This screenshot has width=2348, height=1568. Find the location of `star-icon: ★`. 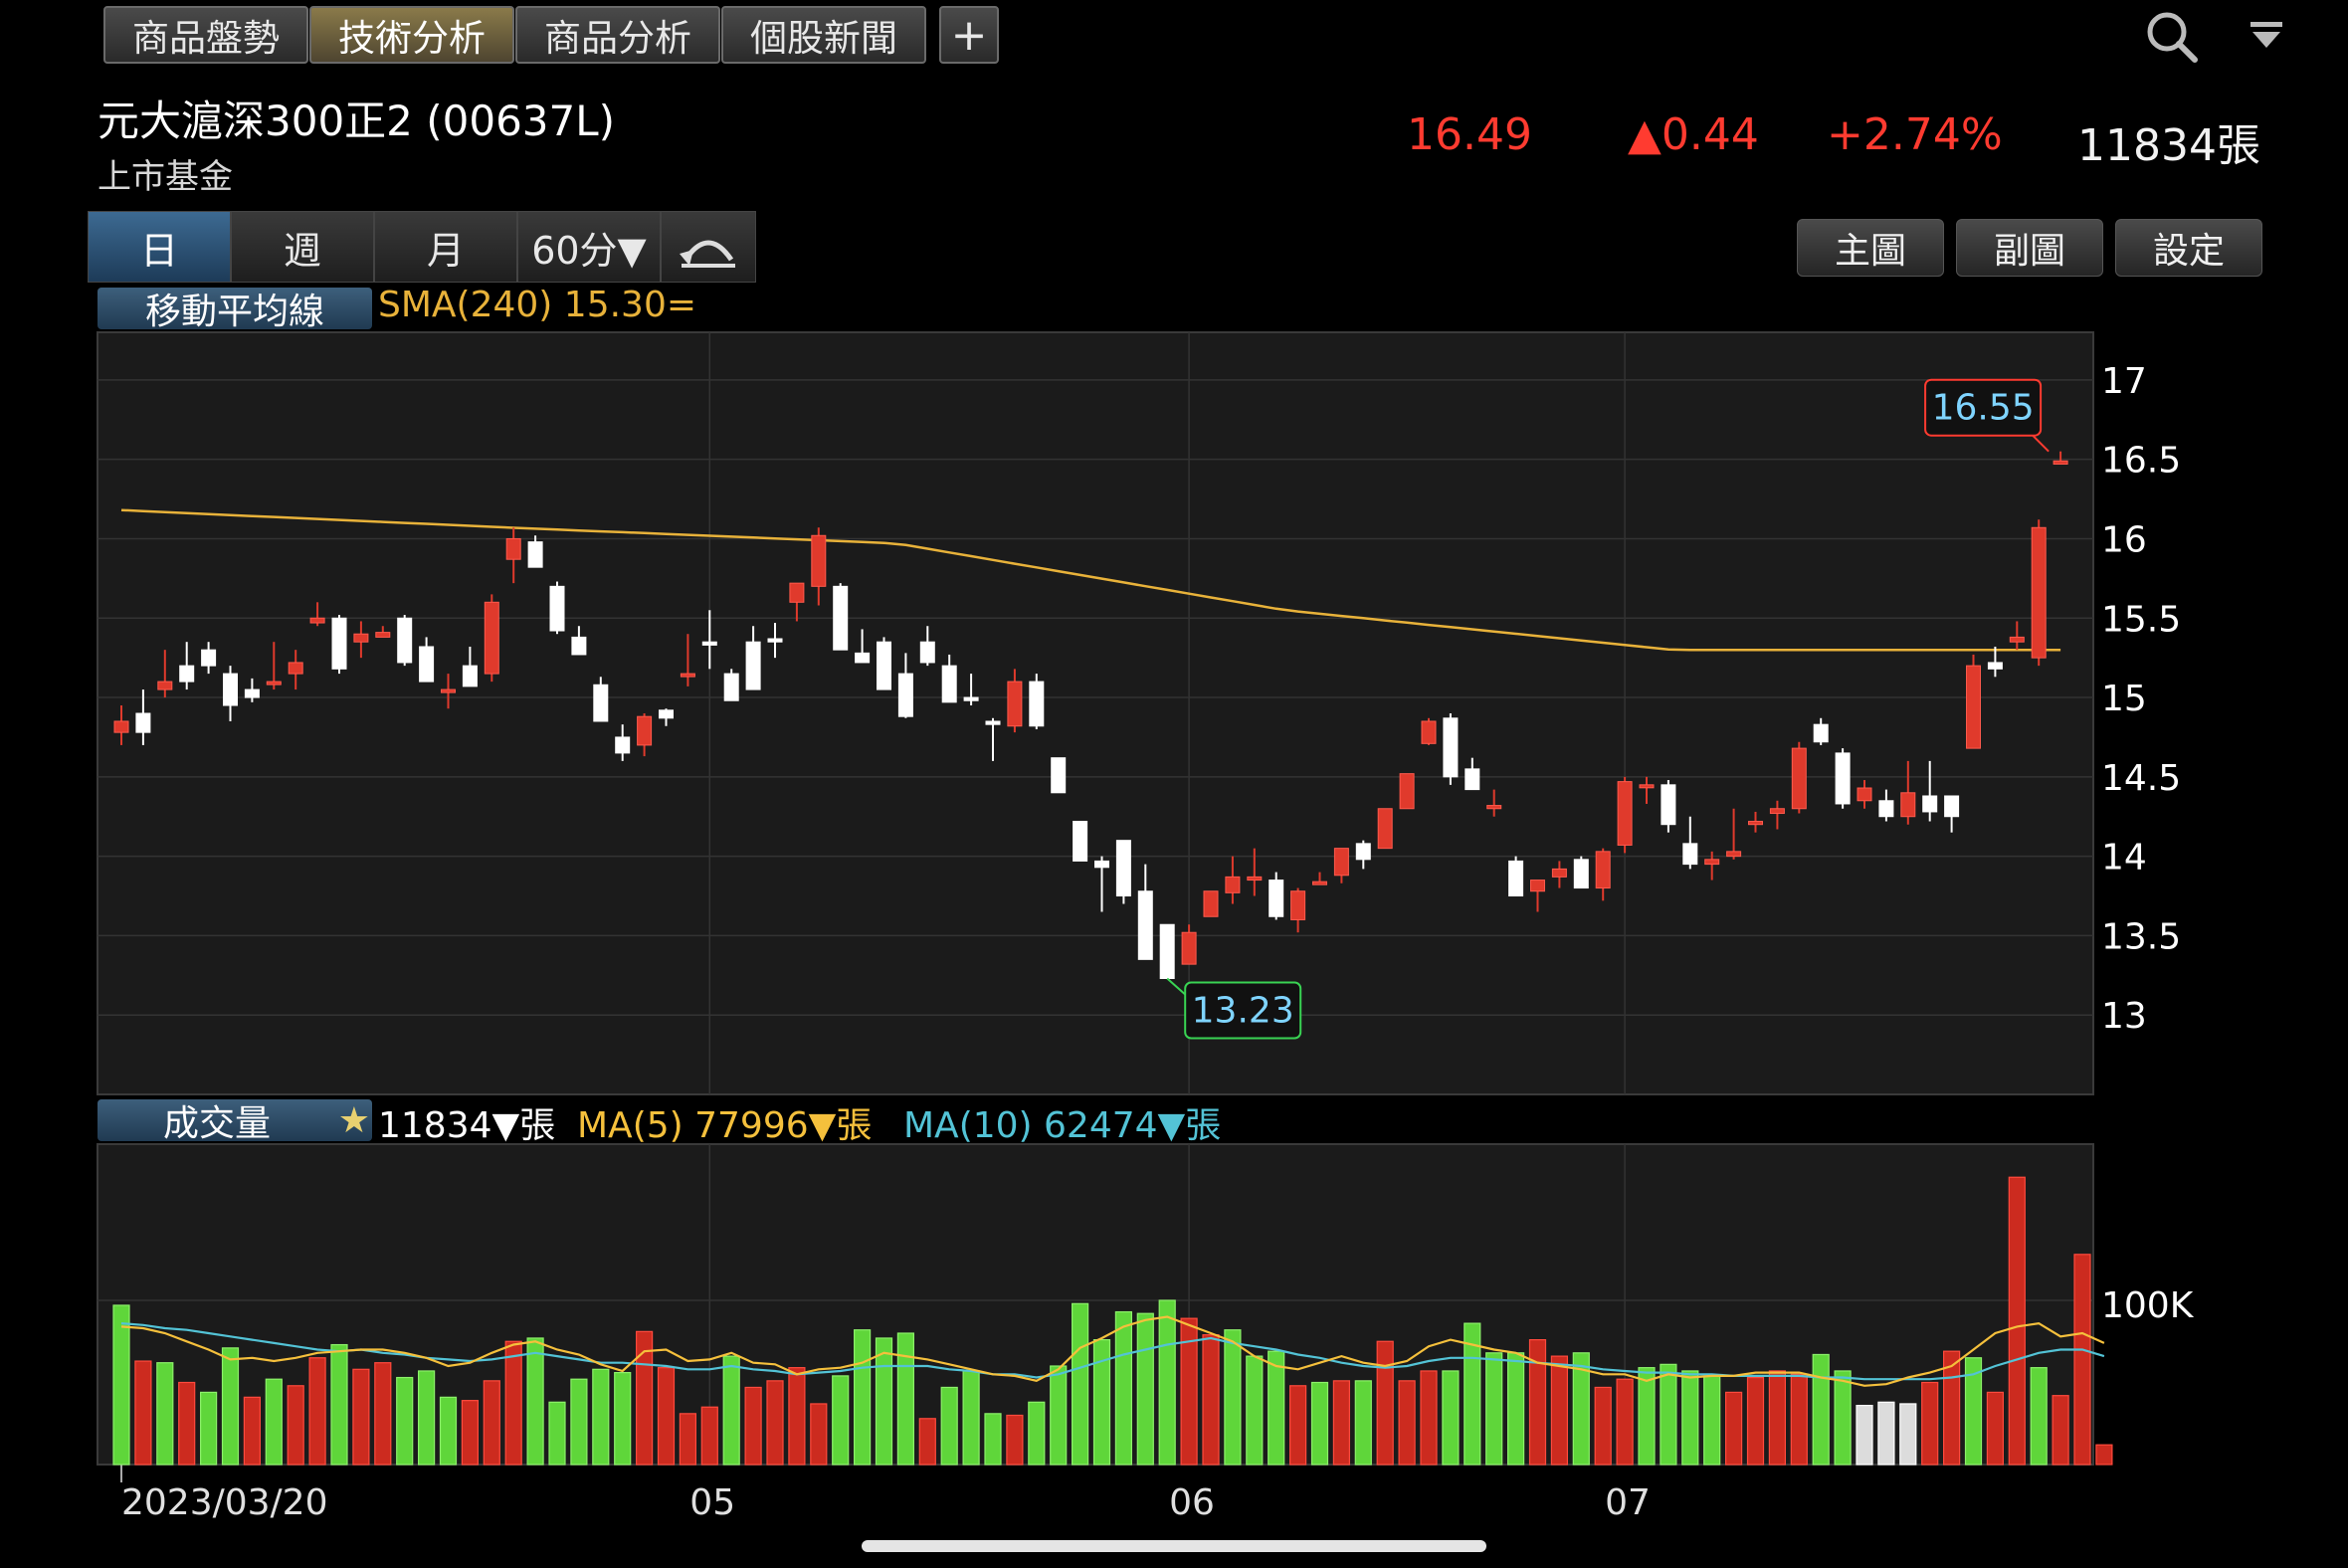

star-icon: ★ is located at coordinates (353, 1120).